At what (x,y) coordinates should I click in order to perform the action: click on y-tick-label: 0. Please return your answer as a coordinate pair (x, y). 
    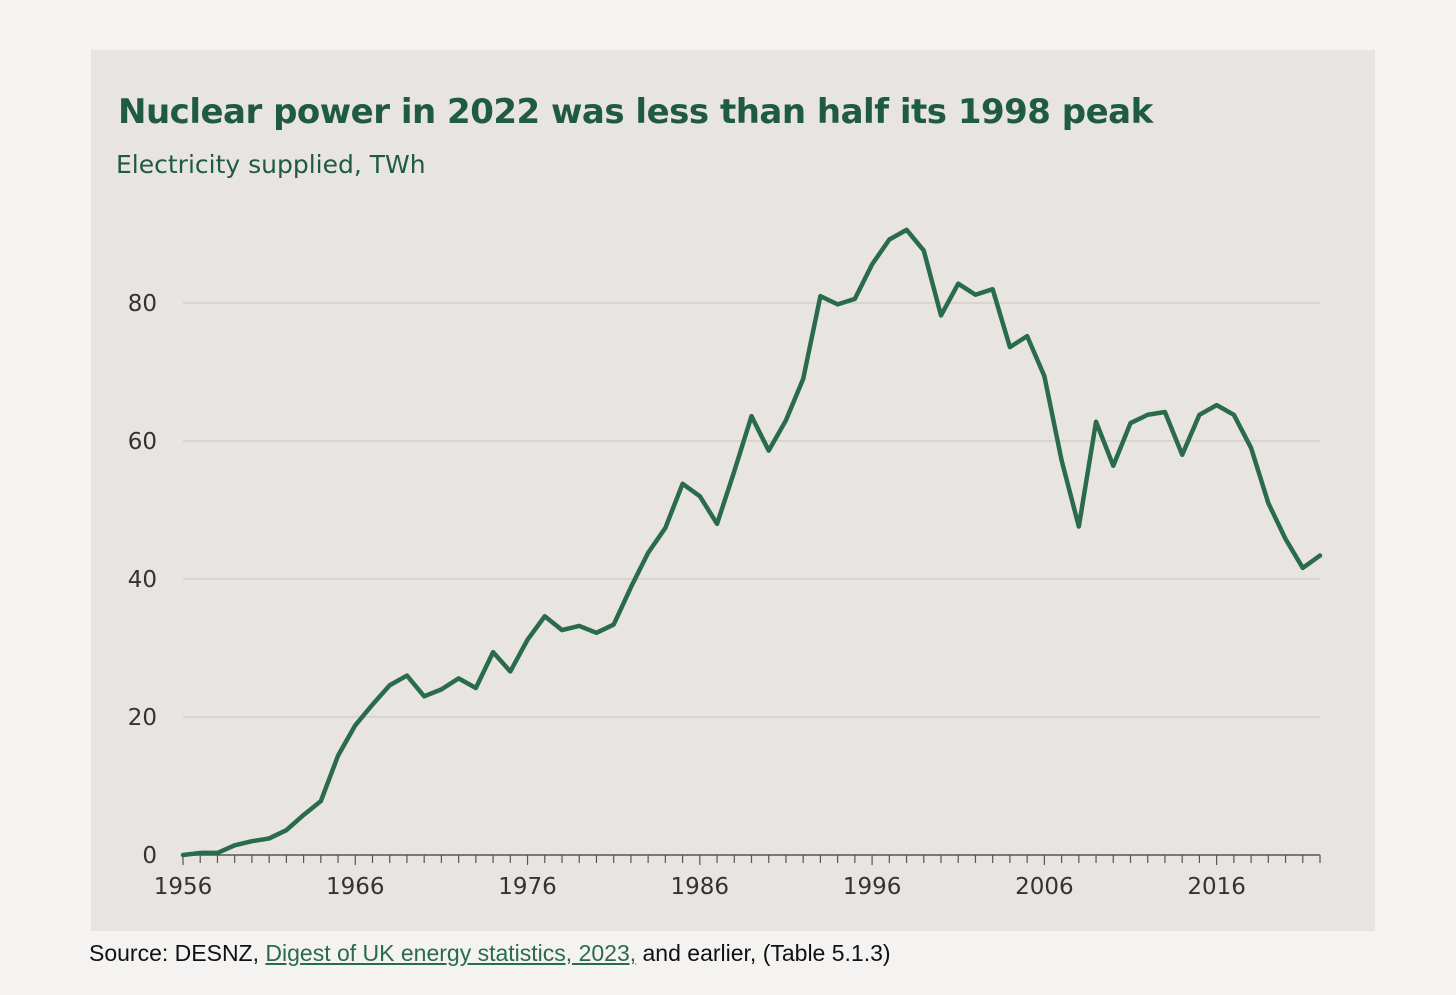
    Looking at the image, I should click on (149, 856).